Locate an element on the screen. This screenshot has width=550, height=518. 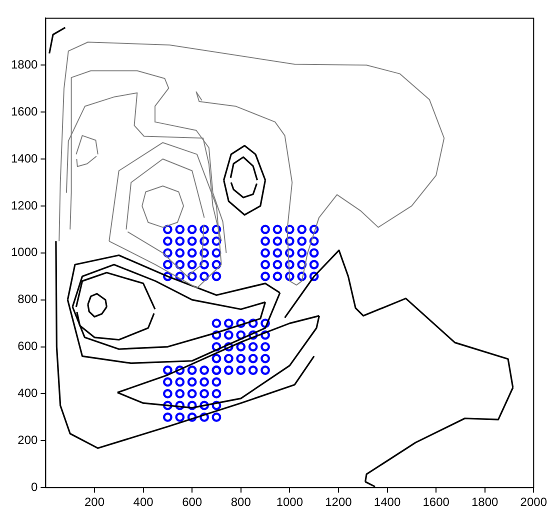
x-tick-label: 800 is located at coordinates (241, 502).